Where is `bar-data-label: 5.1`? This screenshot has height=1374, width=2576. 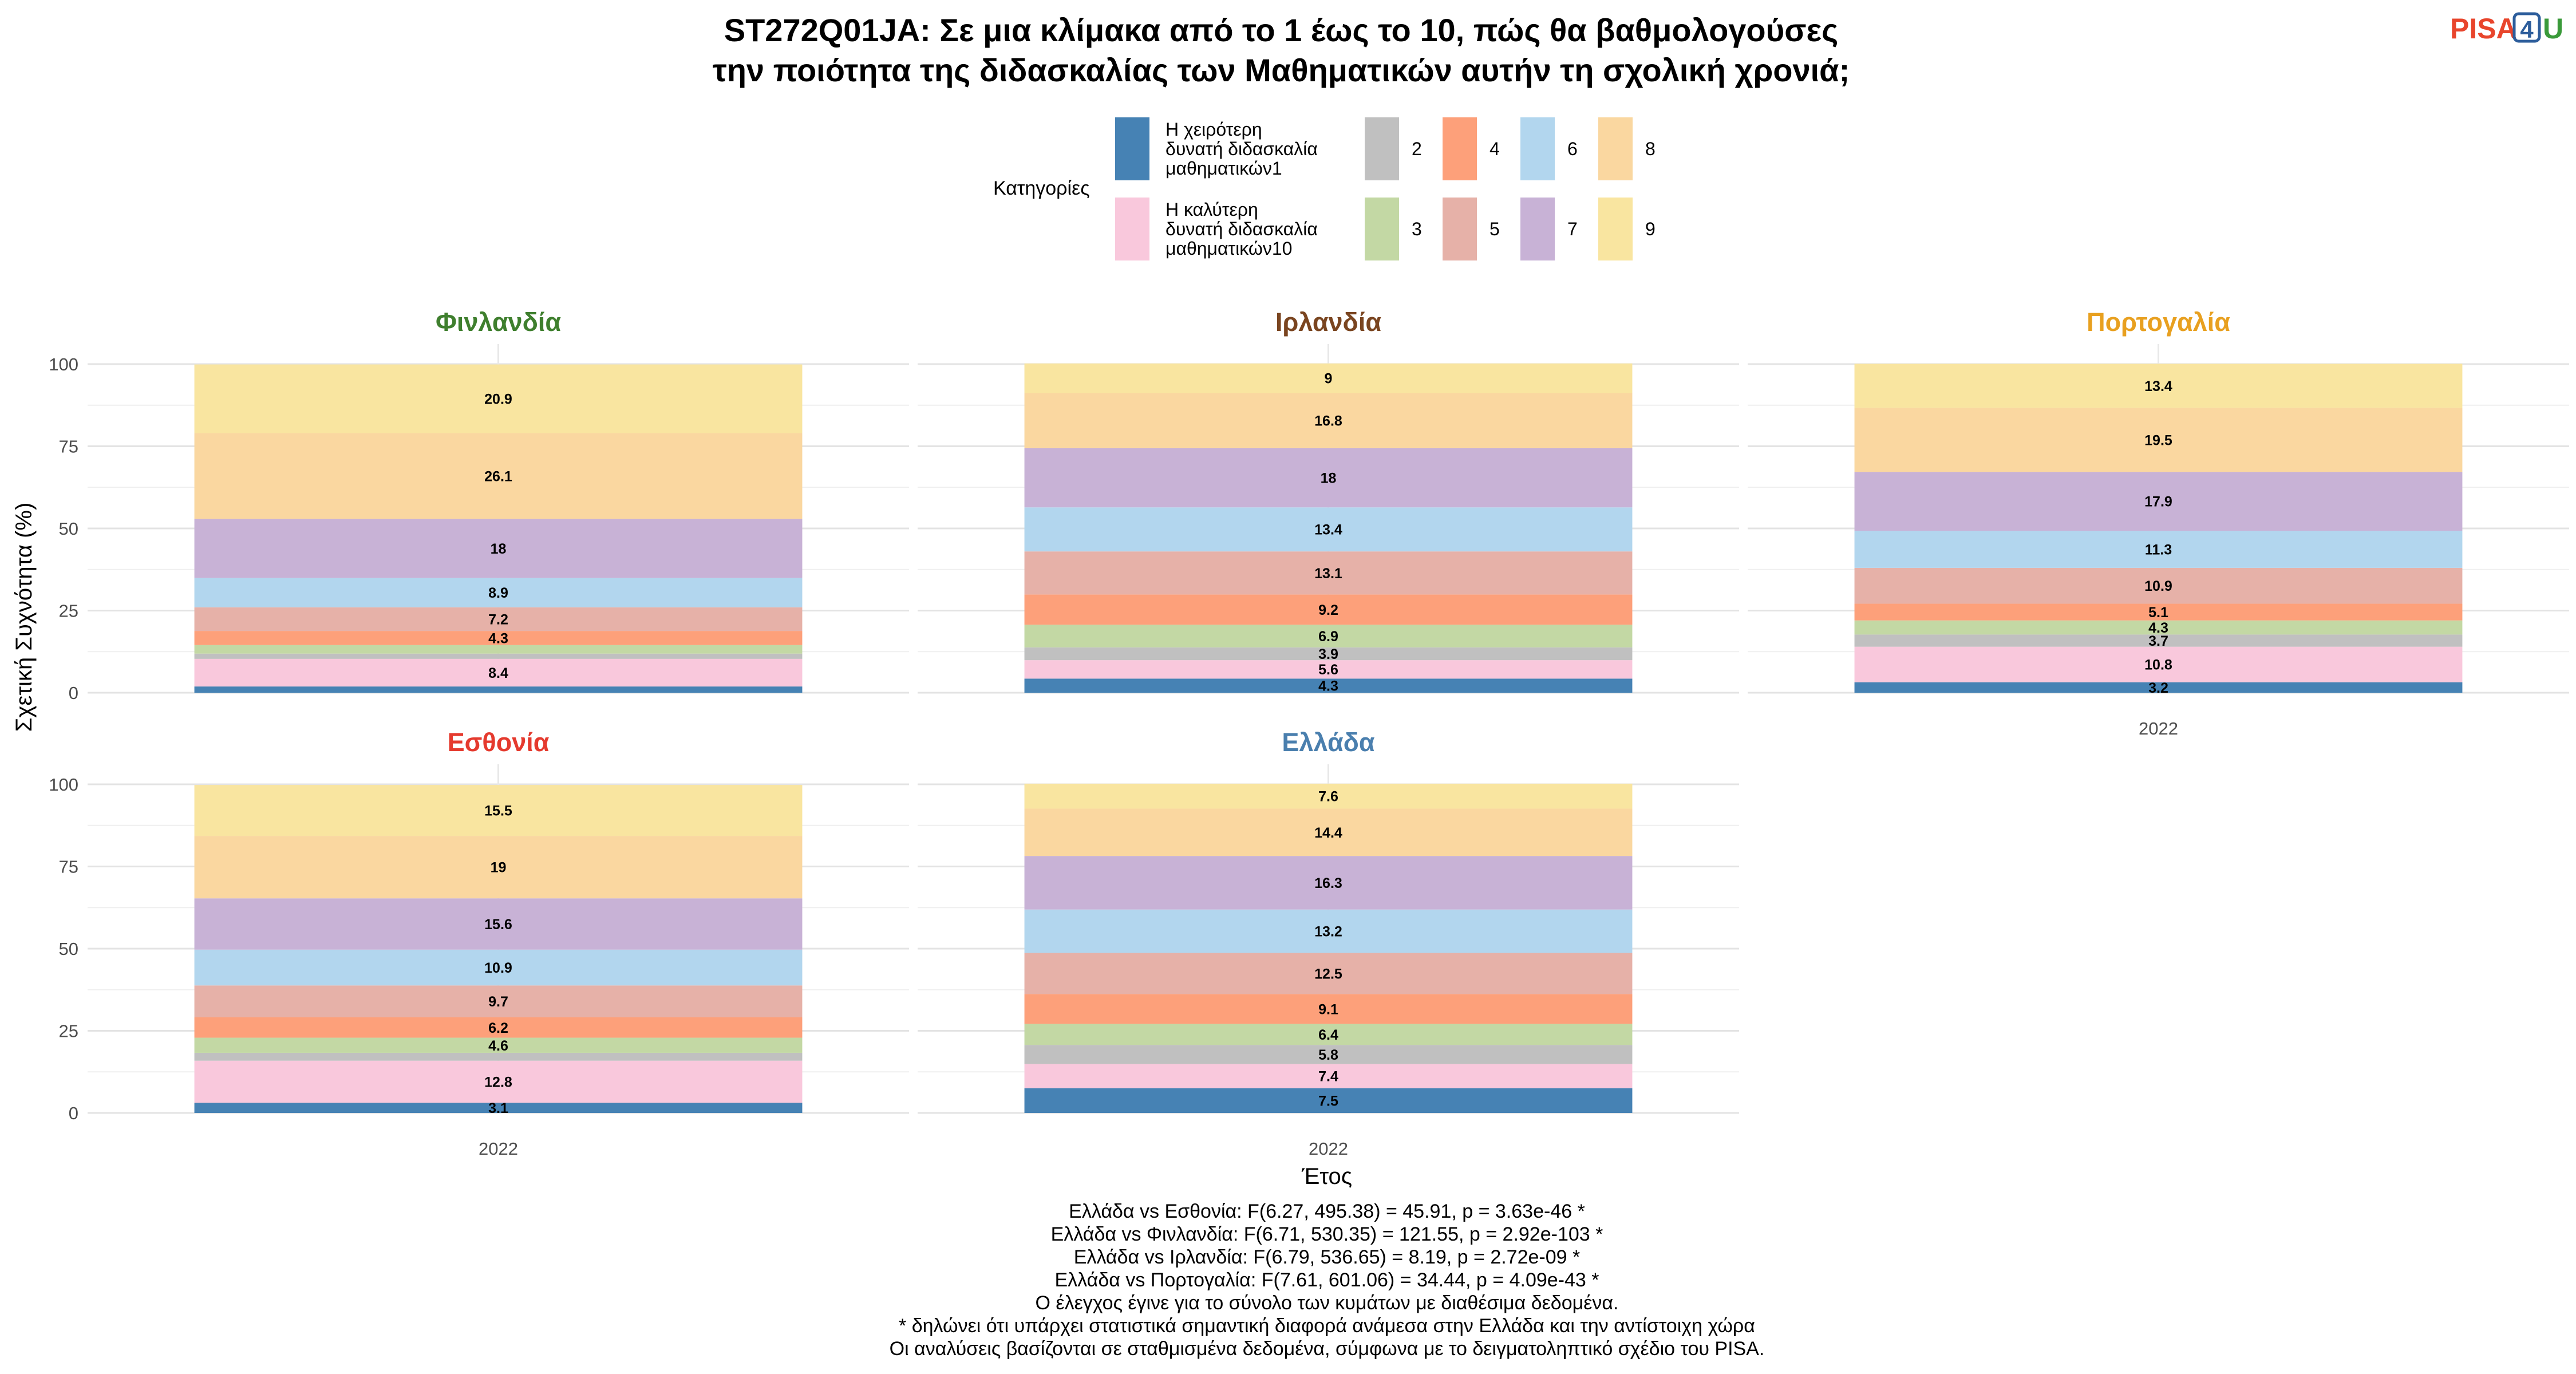
bar-data-label: 5.1 is located at coordinates (2158, 613).